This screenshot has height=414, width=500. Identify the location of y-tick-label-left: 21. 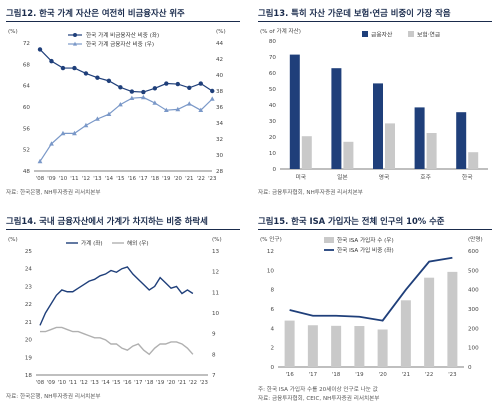
(29, 323).